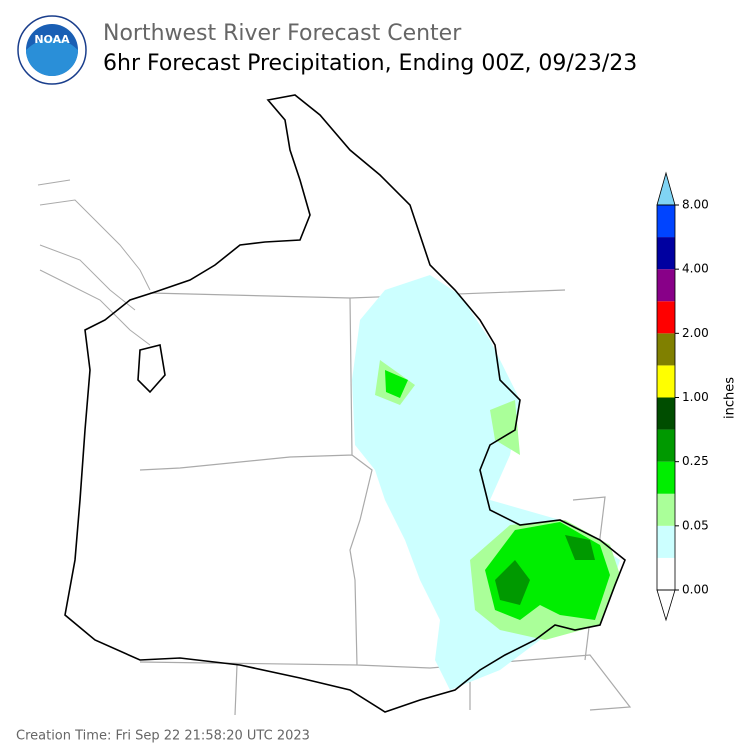 This screenshot has width=756, height=756. Describe the element at coordinates (695, 397) in the screenshot. I see `colorbar-tick-label: 1.00` at that location.